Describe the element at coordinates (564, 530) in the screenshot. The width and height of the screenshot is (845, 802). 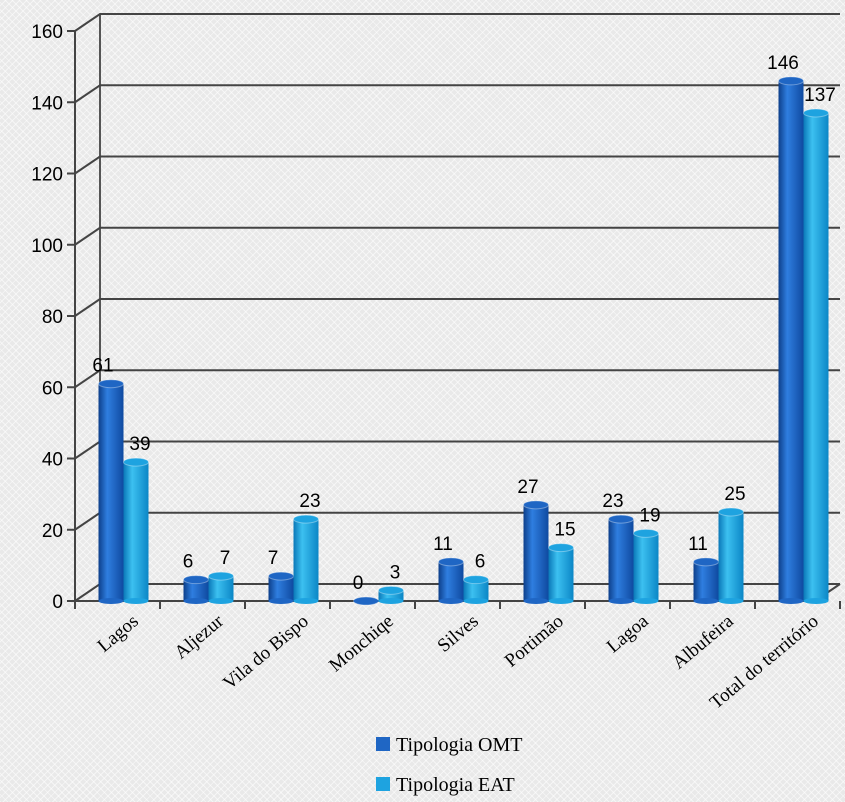
I see `data-label: 15` at that location.